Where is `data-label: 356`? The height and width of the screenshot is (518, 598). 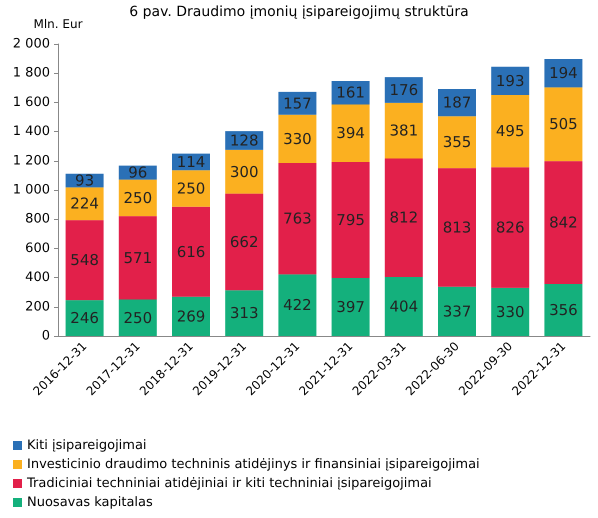 data-label: 356 is located at coordinates (563, 310).